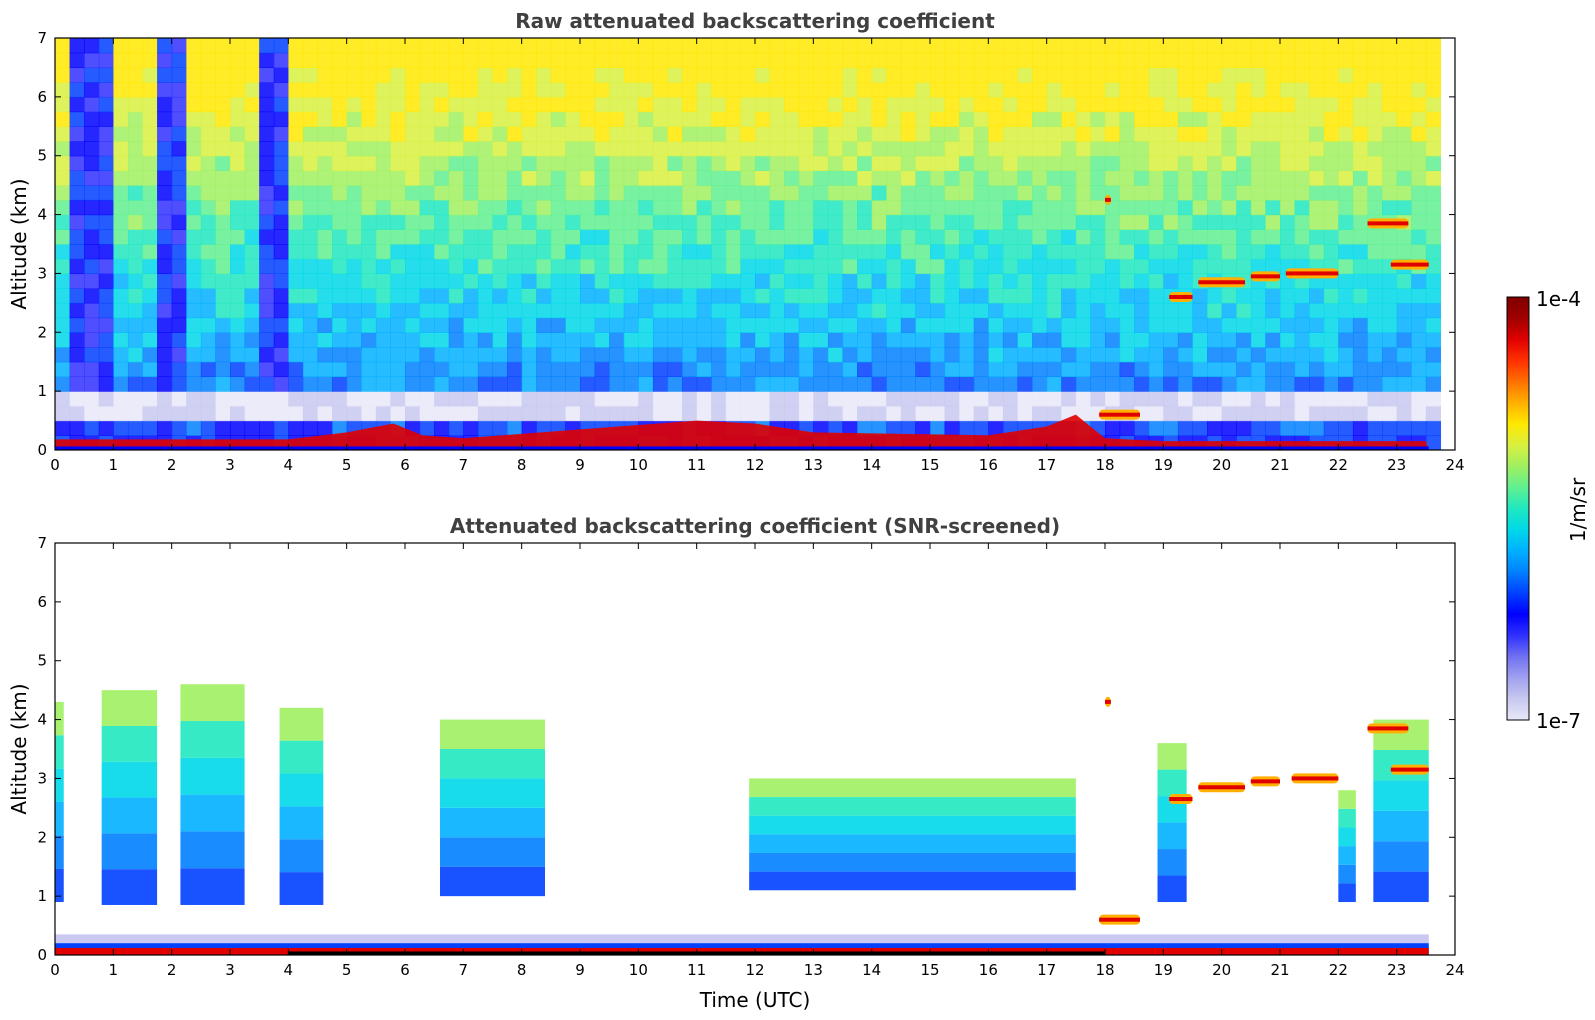  What do you see at coordinates (755, 1000) in the screenshot?
I see `panel-2-xlabel: Time (UTC)` at bounding box center [755, 1000].